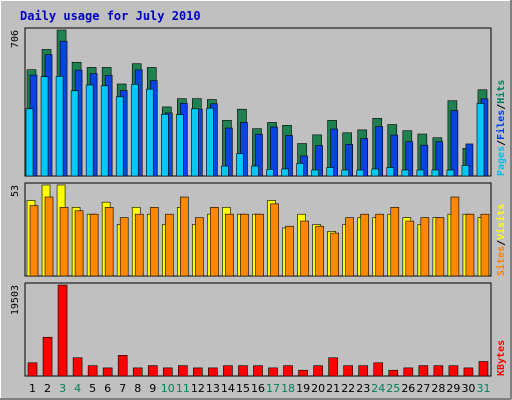  What do you see at coordinates (333, 388) in the screenshot?
I see `x-tick-label: 21` at bounding box center [333, 388].